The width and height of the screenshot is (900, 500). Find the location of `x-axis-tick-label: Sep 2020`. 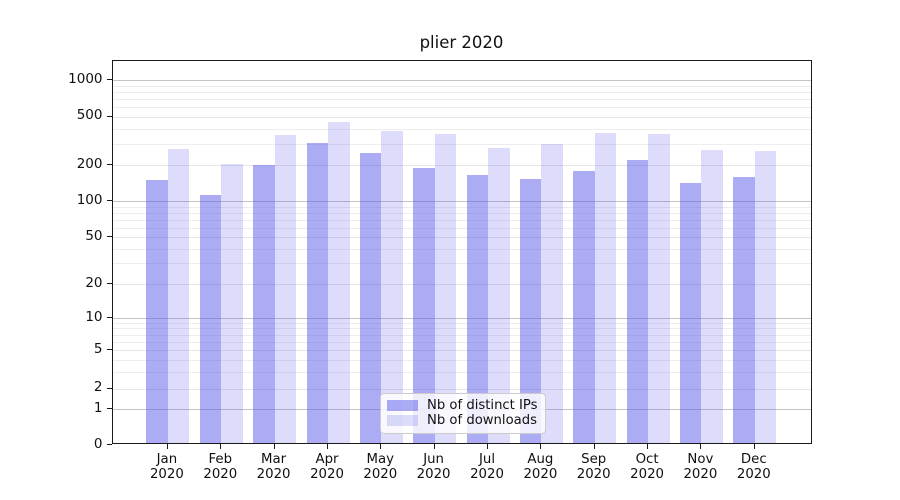

x-axis-tick-label: Sep 2020 is located at coordinates (593, 467).